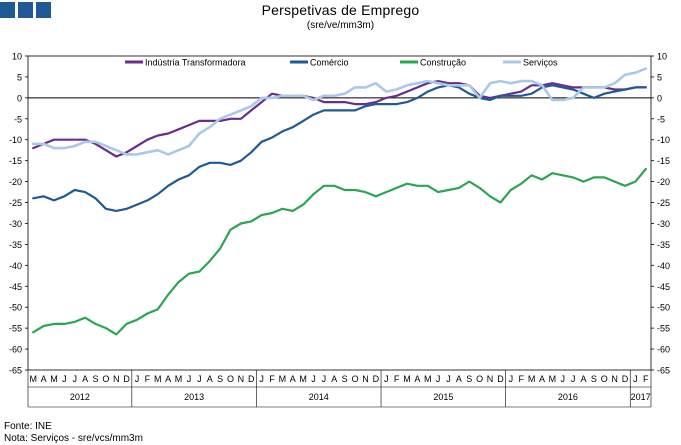  Describe the element at coordinates (329, 63) in the screenshot. I see `legend-label: Comércio` at that location.